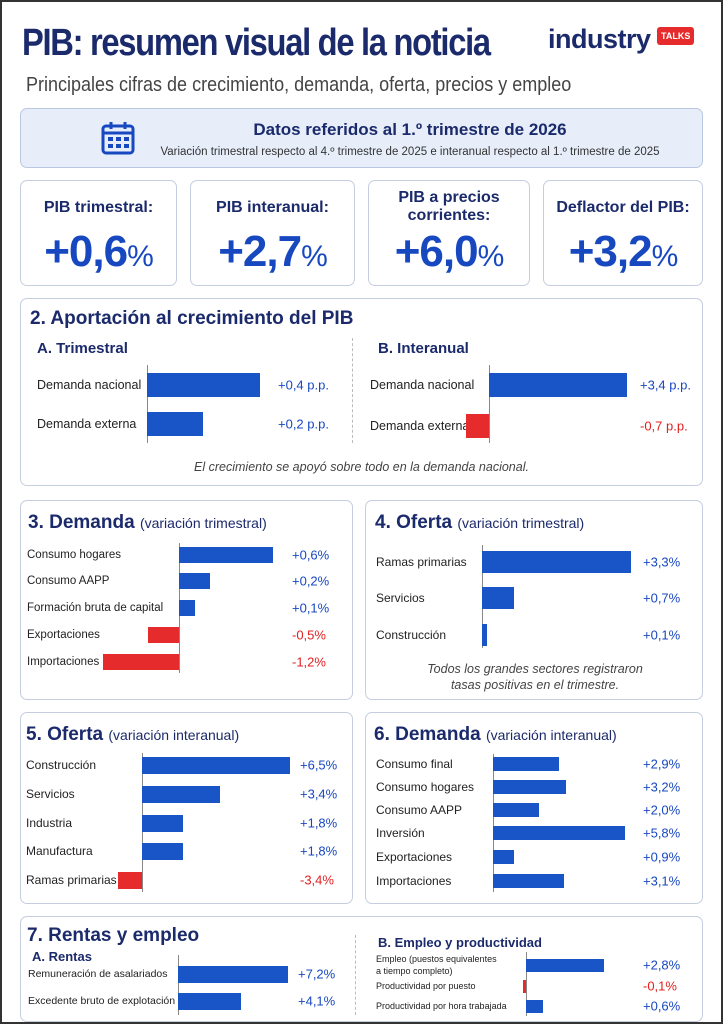 The image size is (723, 1024). Describe the element at coordinates (414, 522) in the screenshot. I see `title-text: 4. Oferta` at that location.